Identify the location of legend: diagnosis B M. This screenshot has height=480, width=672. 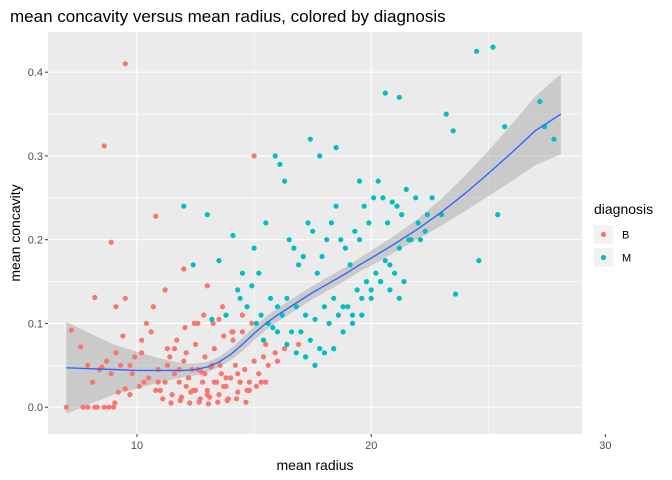
(623, 234).